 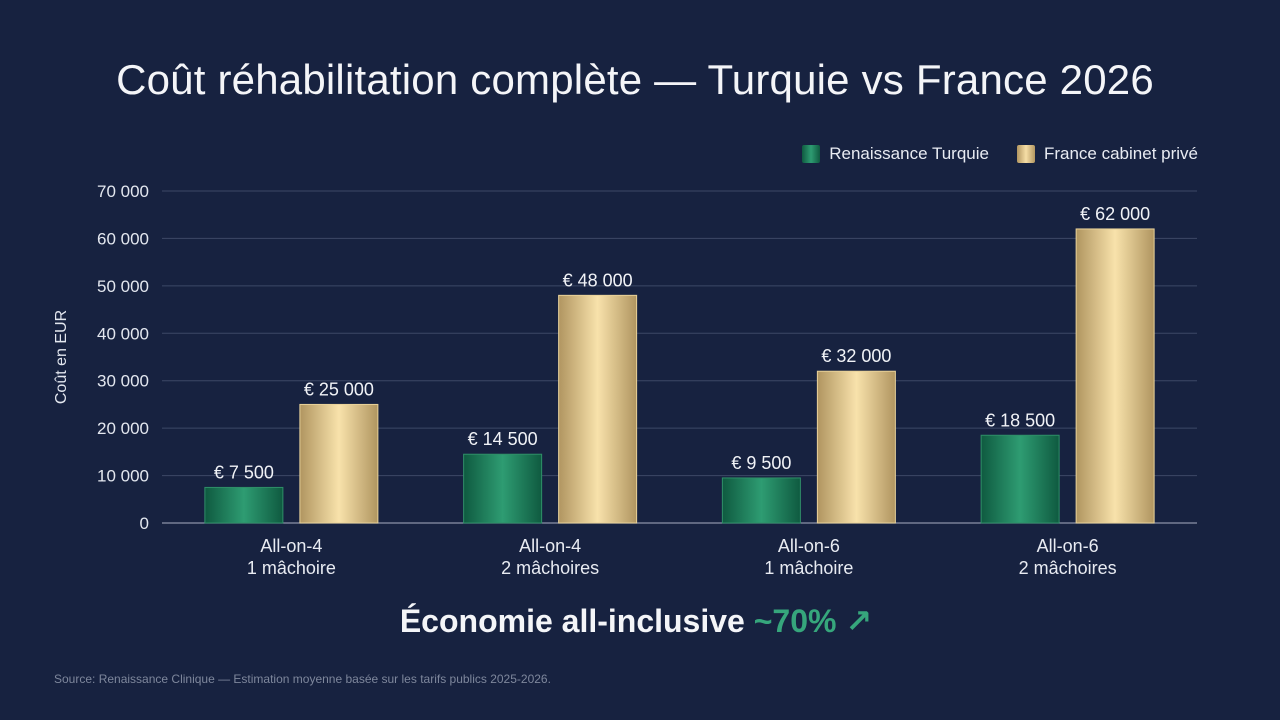 I want to click on y-tick-label: 70 000, so click(x=123, y=191).